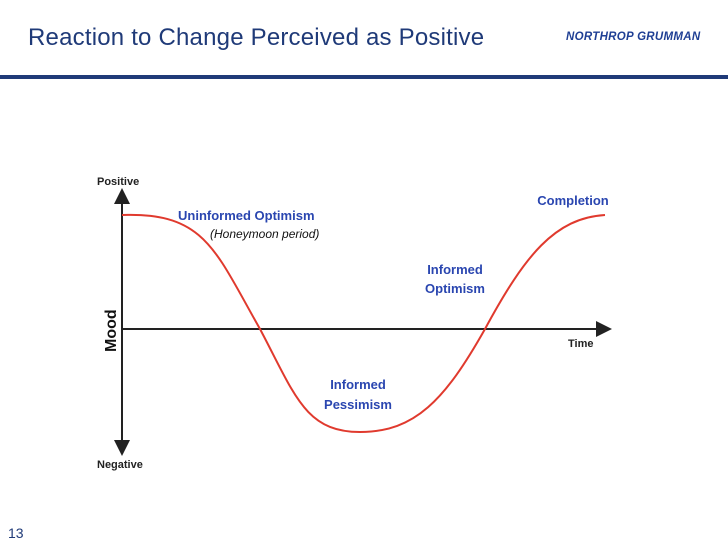 The width and height of the screenshot is (728, 555). What do you see at coordinates (246, 215) in the screenshot?
I see `uninformed-optimism-label: Uninformed Optimism` at bounding box center [246, 215].